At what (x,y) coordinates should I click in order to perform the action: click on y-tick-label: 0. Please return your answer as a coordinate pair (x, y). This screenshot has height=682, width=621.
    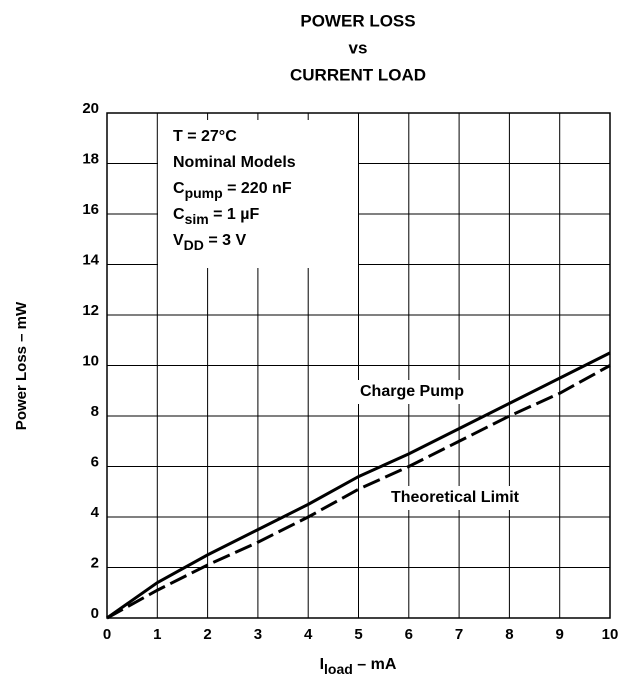
    Looking at the image, I should click on (95, 613).